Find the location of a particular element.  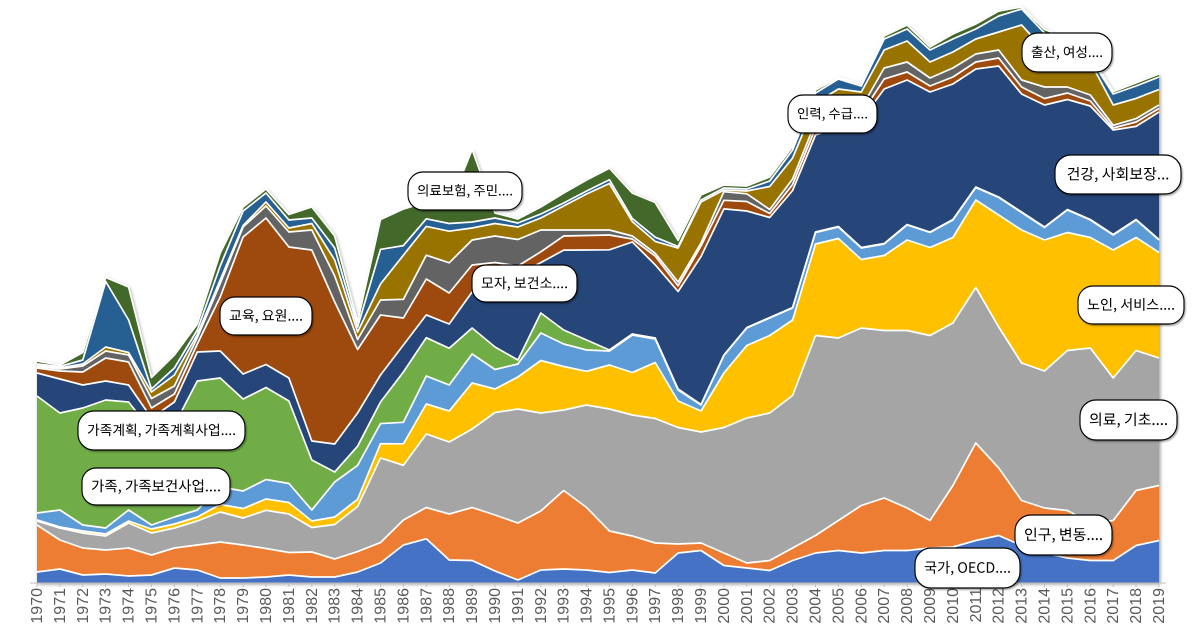

svg-text: 2011 is located at coordinates (976, 605).